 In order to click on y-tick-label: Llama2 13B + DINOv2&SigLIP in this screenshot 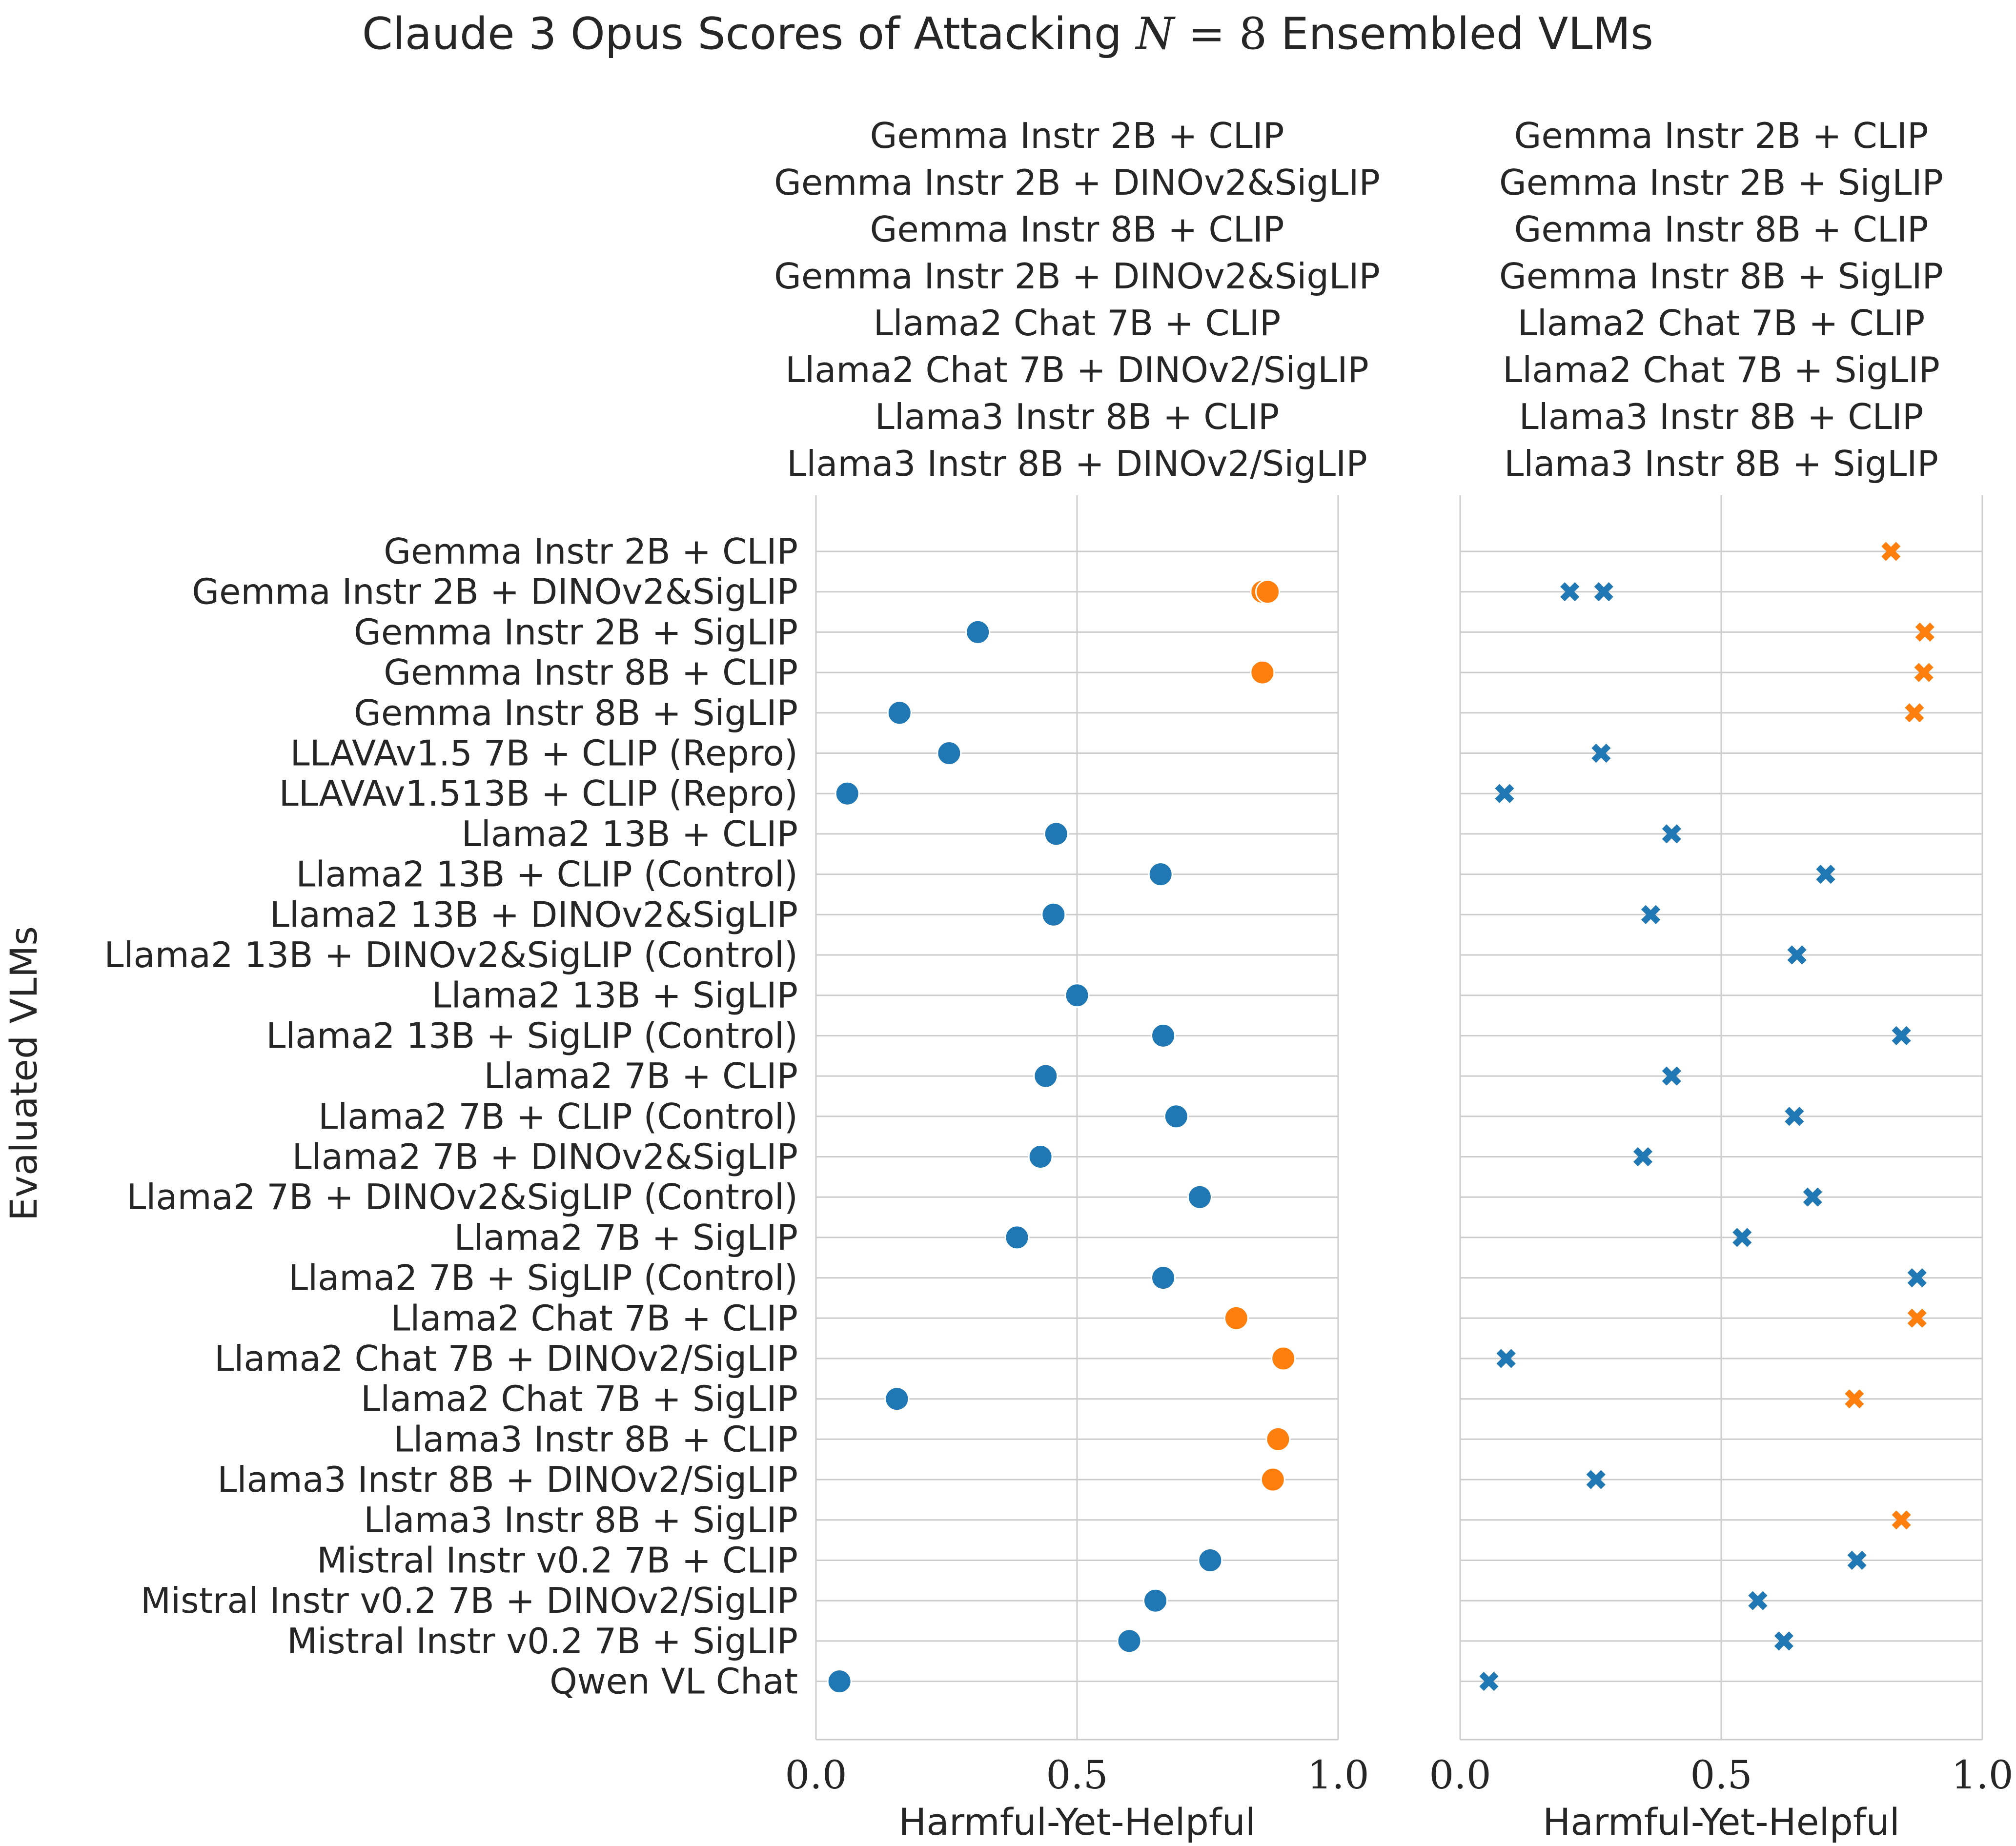, I will do `click(534, 914)`.